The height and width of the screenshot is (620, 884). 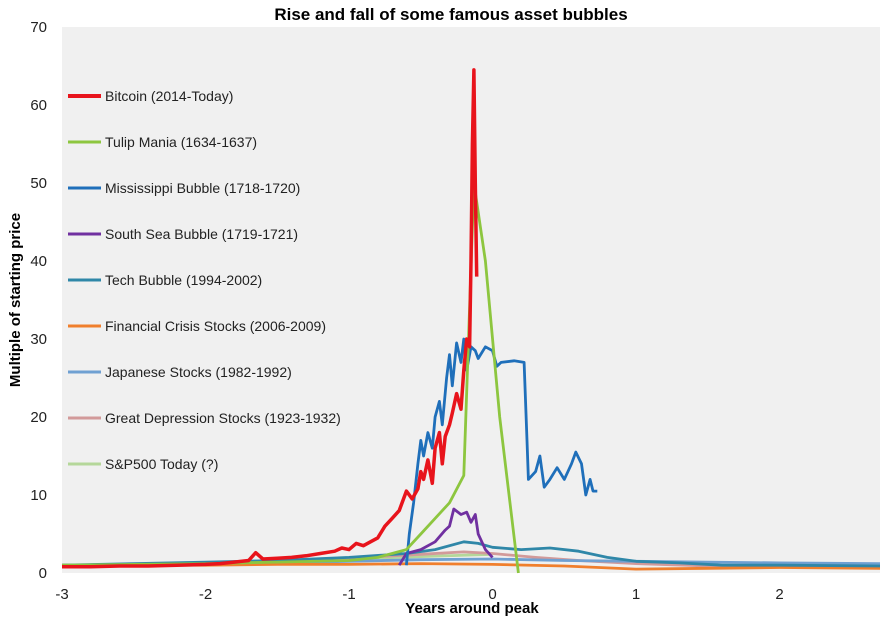 I want to click on legend-label-8: S&P500 Today (?), so click(x=161, y=464).